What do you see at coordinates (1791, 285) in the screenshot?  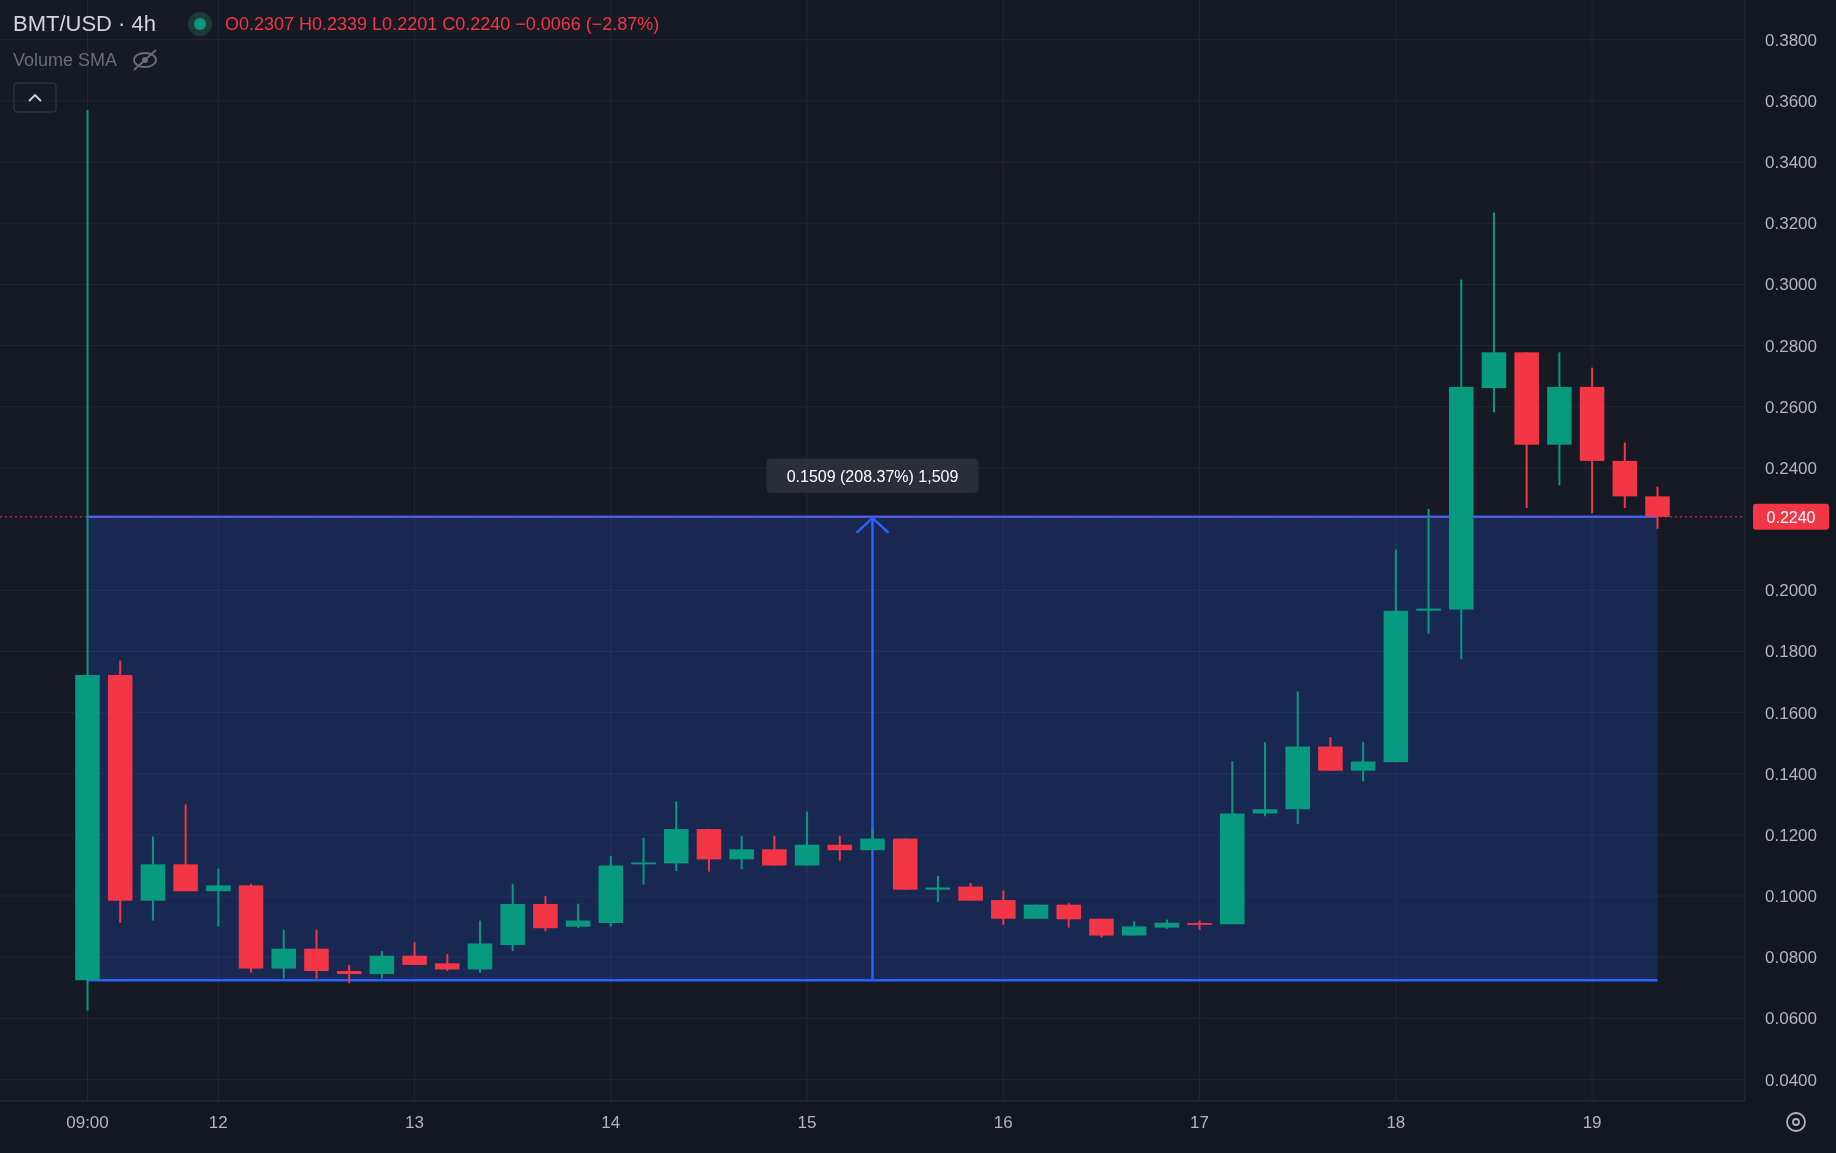 I see `y-tick-label: 0.3000` at bounding box center [1791, 285].